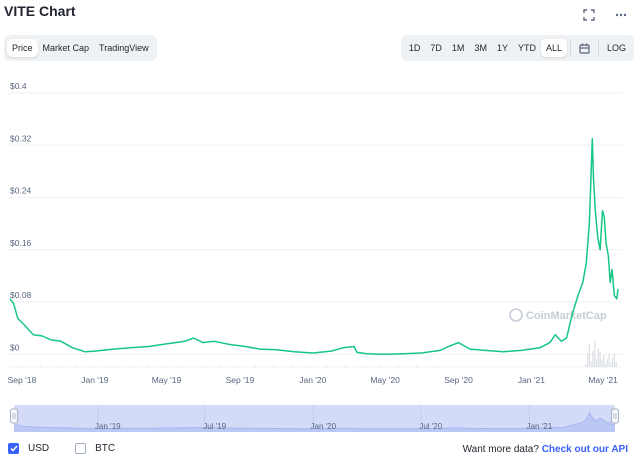 This screenshot has width=642, height=467. I want to click on usd-checkbox, so click(13, 448).